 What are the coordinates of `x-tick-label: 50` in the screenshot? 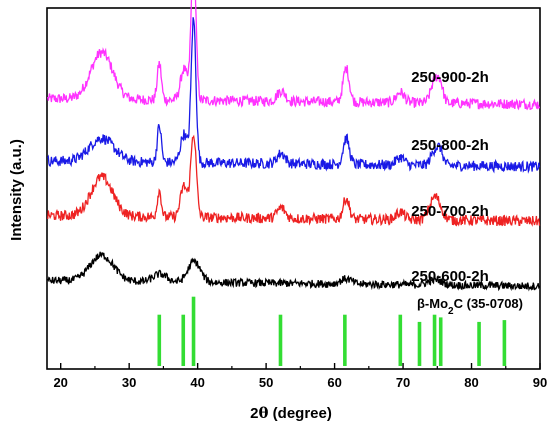 It's located at (266, 382).